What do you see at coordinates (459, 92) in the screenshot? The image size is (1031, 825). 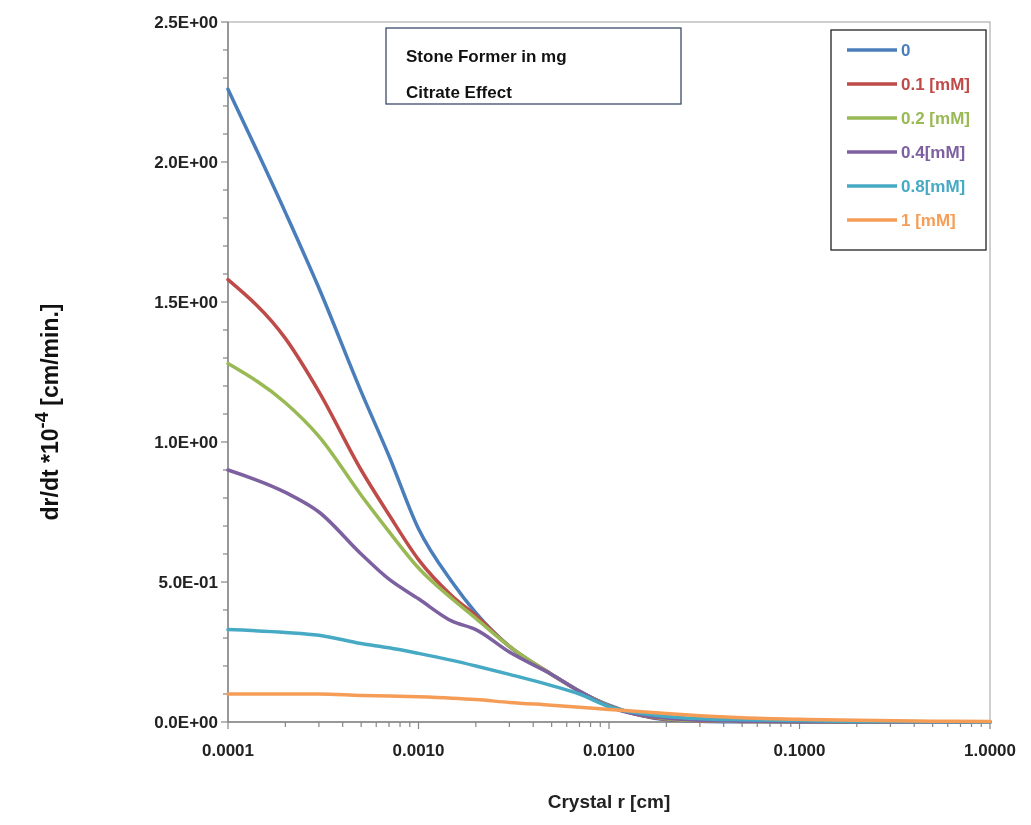 I see `annotation: Citrate Effect` at bounding box center [459, 92].